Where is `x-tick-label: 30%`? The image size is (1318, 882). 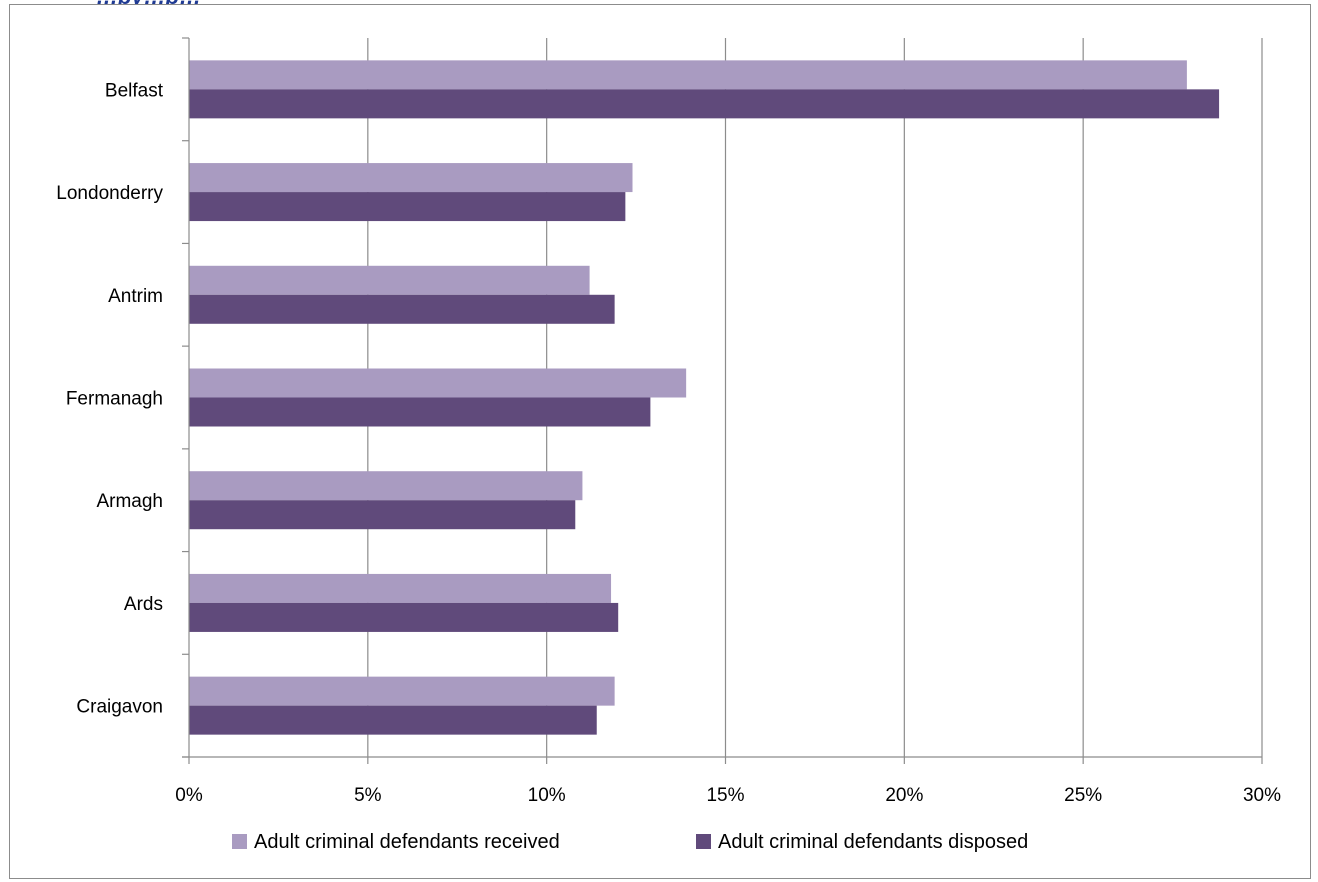
x-tick-label: 30% is located at coordinates (1262, 795).